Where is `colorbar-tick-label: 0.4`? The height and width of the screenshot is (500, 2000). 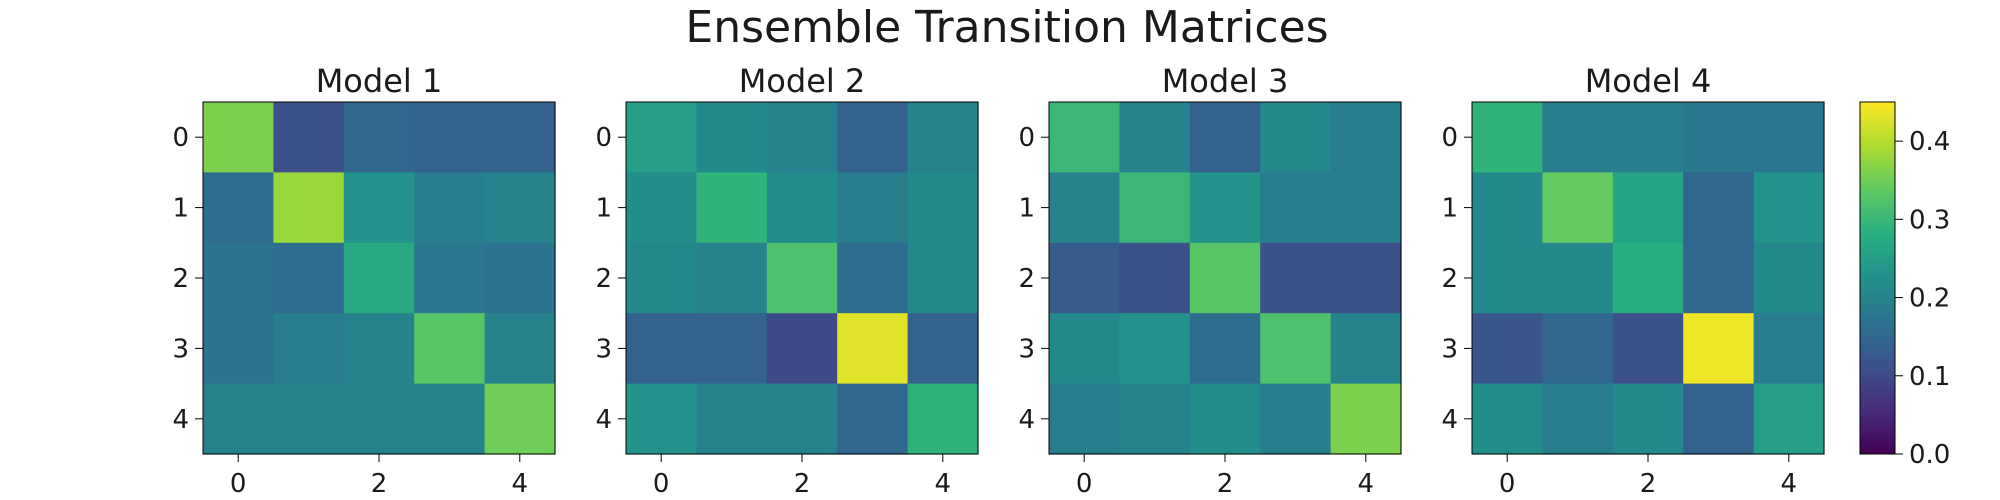 colorbar-tick-label: 0.4 is located at coordinates (1929, 142).